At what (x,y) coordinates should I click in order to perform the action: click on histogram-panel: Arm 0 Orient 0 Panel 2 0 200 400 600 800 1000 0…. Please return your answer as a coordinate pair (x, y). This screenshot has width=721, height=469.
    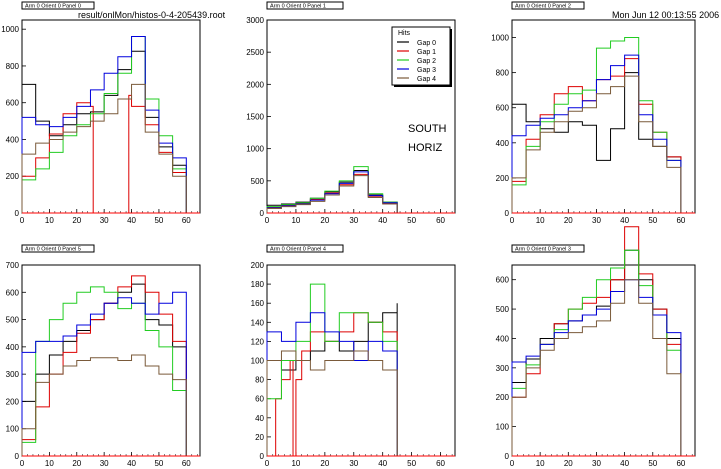
    Looking at the image, I should click on (593, 113).